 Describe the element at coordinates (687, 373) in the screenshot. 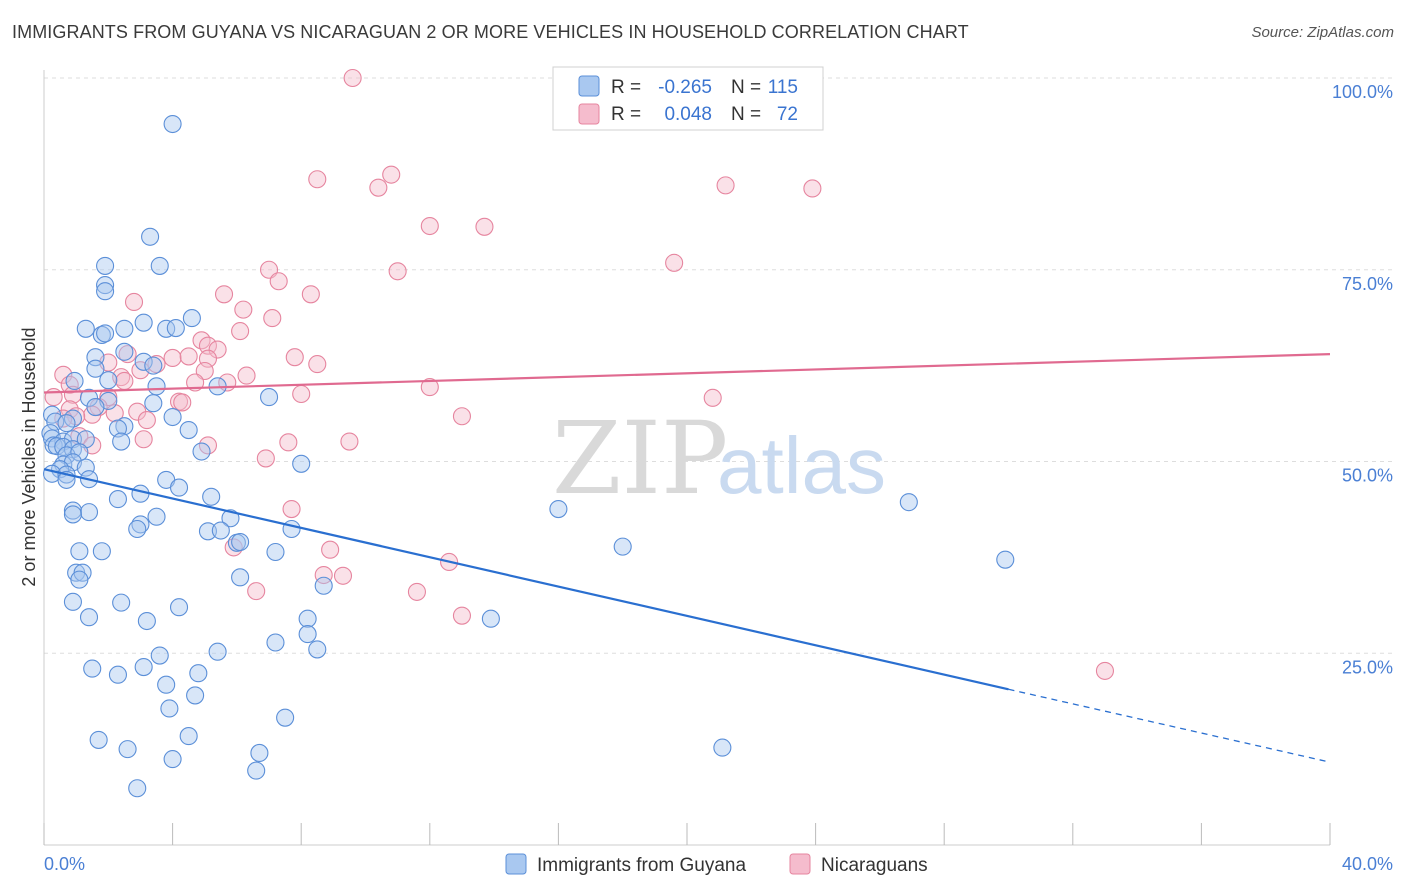

I see `trend-line-nicaraguans` at that location.